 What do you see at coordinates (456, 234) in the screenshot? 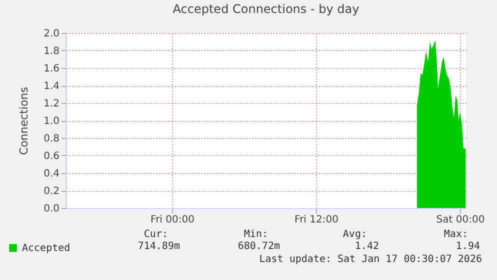
I see `text: Max:` at bounding box center [456, 234].